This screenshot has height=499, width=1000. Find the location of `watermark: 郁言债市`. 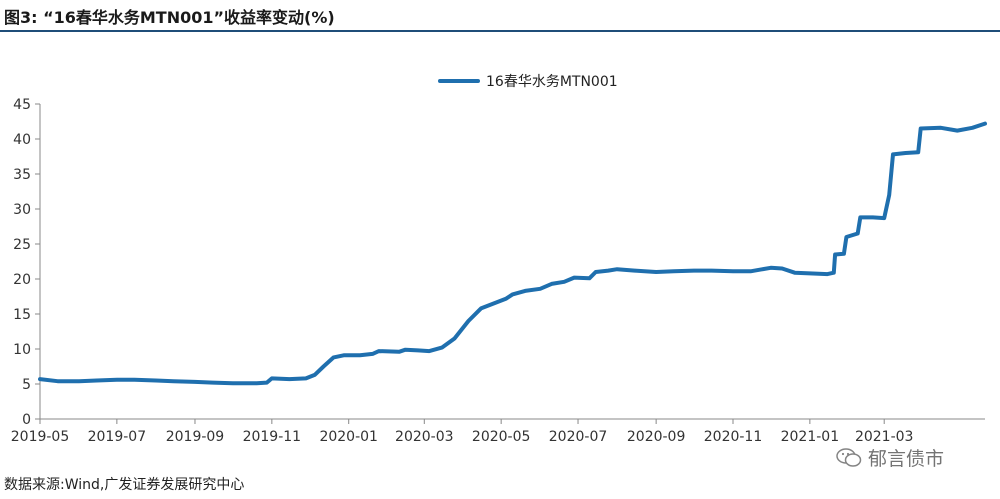

watermark: 郁言债市 is located at coordinates (890, 457).